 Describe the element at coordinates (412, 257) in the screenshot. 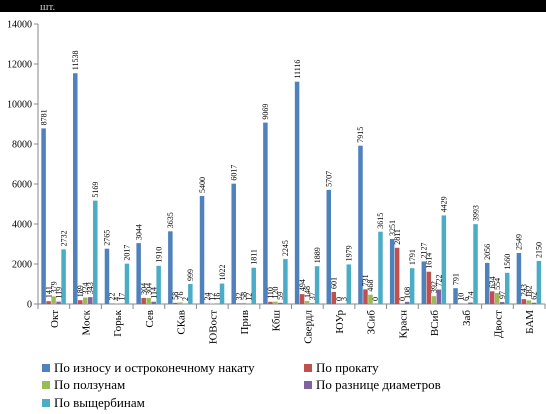

I see `data-label: 1791` at that location.